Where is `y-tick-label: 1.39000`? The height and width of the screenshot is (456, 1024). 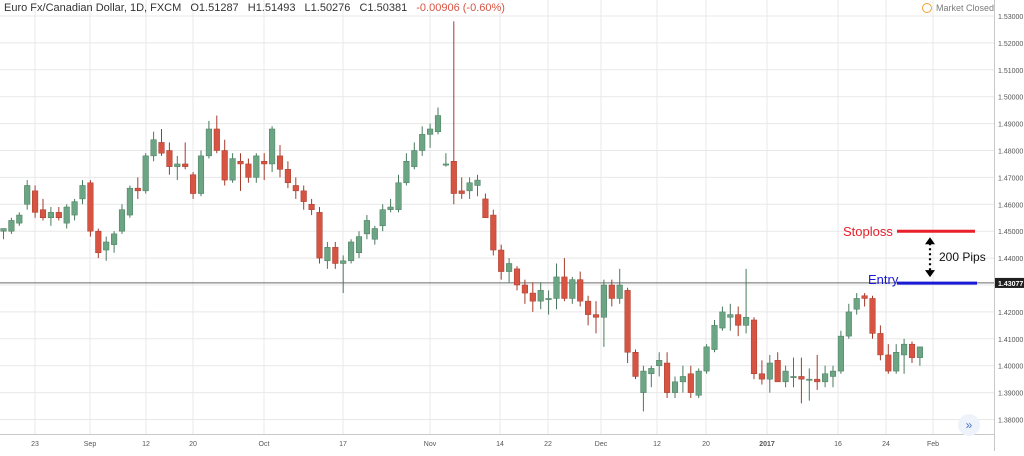 y-tick-label: 1.39000 is located at coordinates (1010, 394).